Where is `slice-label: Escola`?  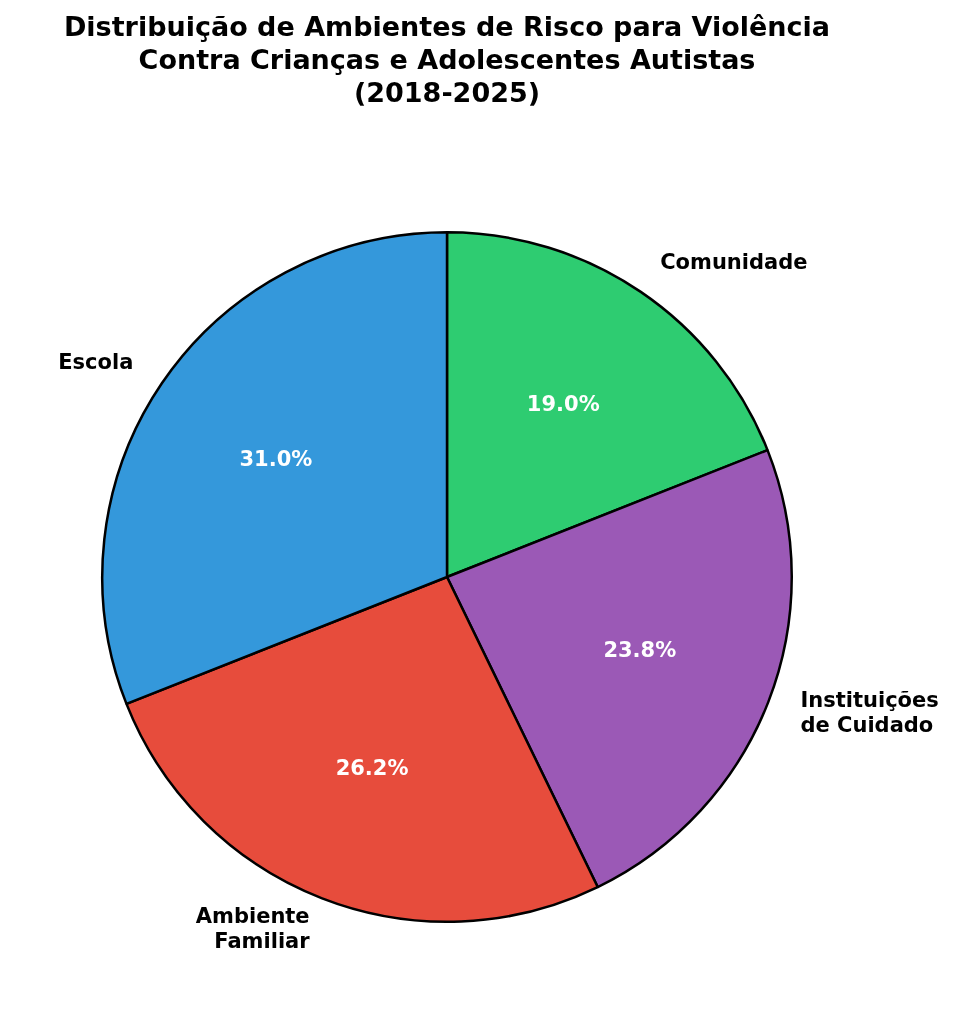
slice-label: Escola is located at coordinates (96, 362).